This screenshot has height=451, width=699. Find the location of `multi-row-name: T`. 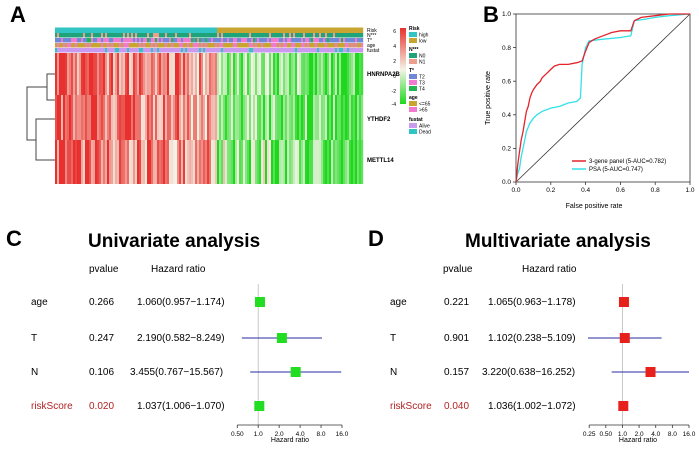

multi-row-name: T is located at coordinates (393, 338).